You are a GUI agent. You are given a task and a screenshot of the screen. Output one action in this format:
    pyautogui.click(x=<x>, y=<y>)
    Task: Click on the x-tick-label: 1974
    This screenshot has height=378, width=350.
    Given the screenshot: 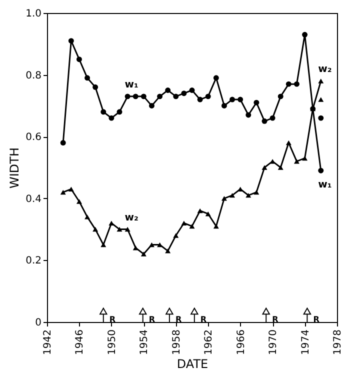 What is the action you would take?
    pyautogui.click(x=306, y=342)
    